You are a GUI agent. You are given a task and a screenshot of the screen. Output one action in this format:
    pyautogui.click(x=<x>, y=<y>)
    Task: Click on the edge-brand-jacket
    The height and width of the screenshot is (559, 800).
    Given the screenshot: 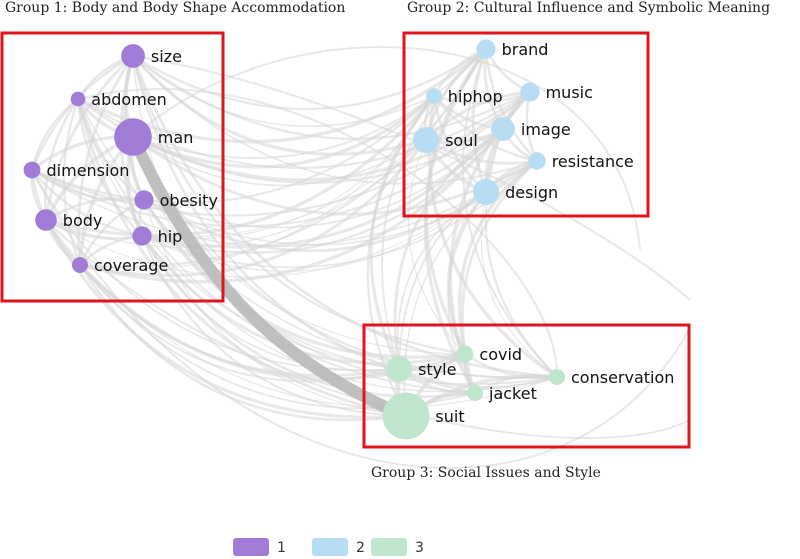 What is the action you would take?
    pyautogui.click(x=455, y=221)
    